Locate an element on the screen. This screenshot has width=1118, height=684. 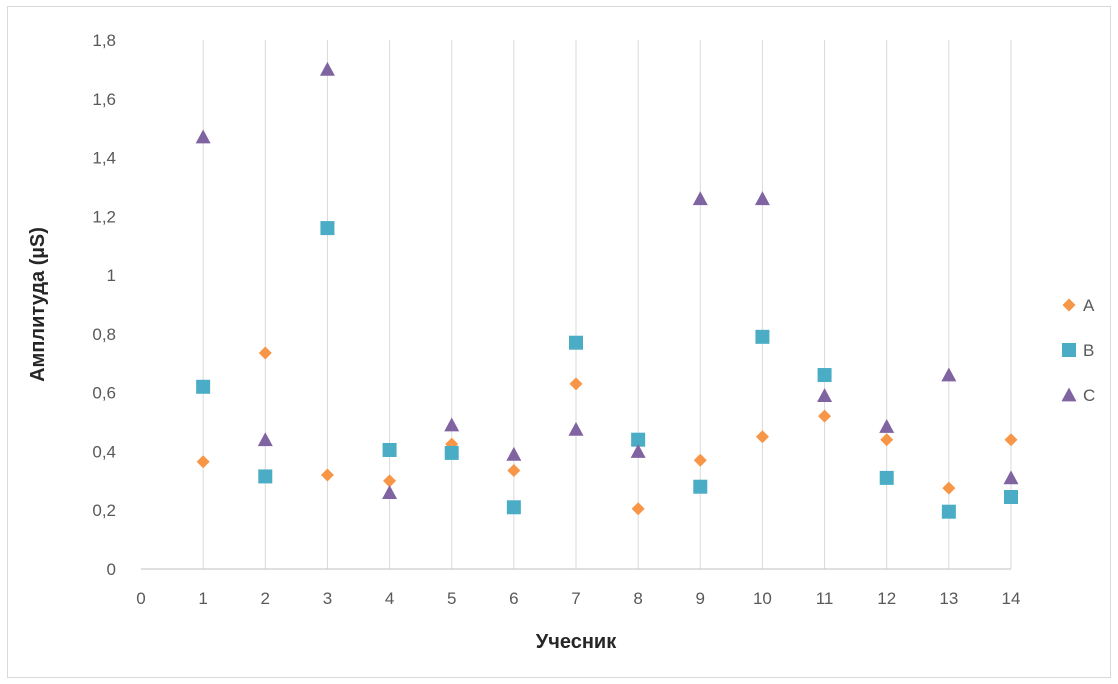
y-axis-title: Амплитуда (µS) is located at coordinates (38, 304).